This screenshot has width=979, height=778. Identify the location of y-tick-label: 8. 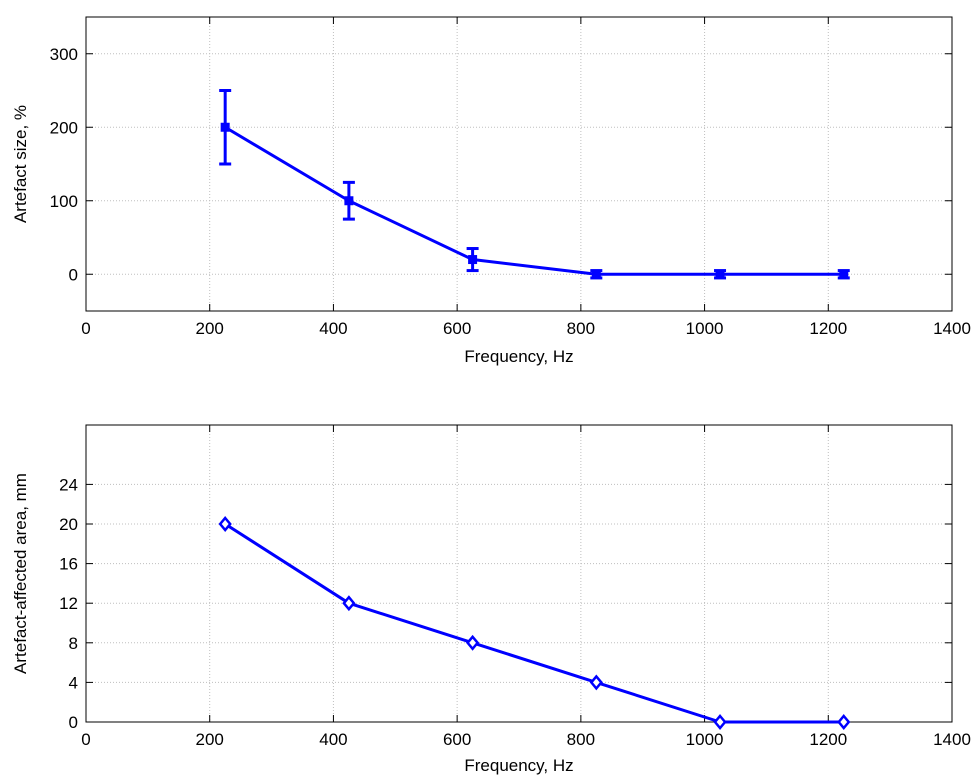
(73, 643).